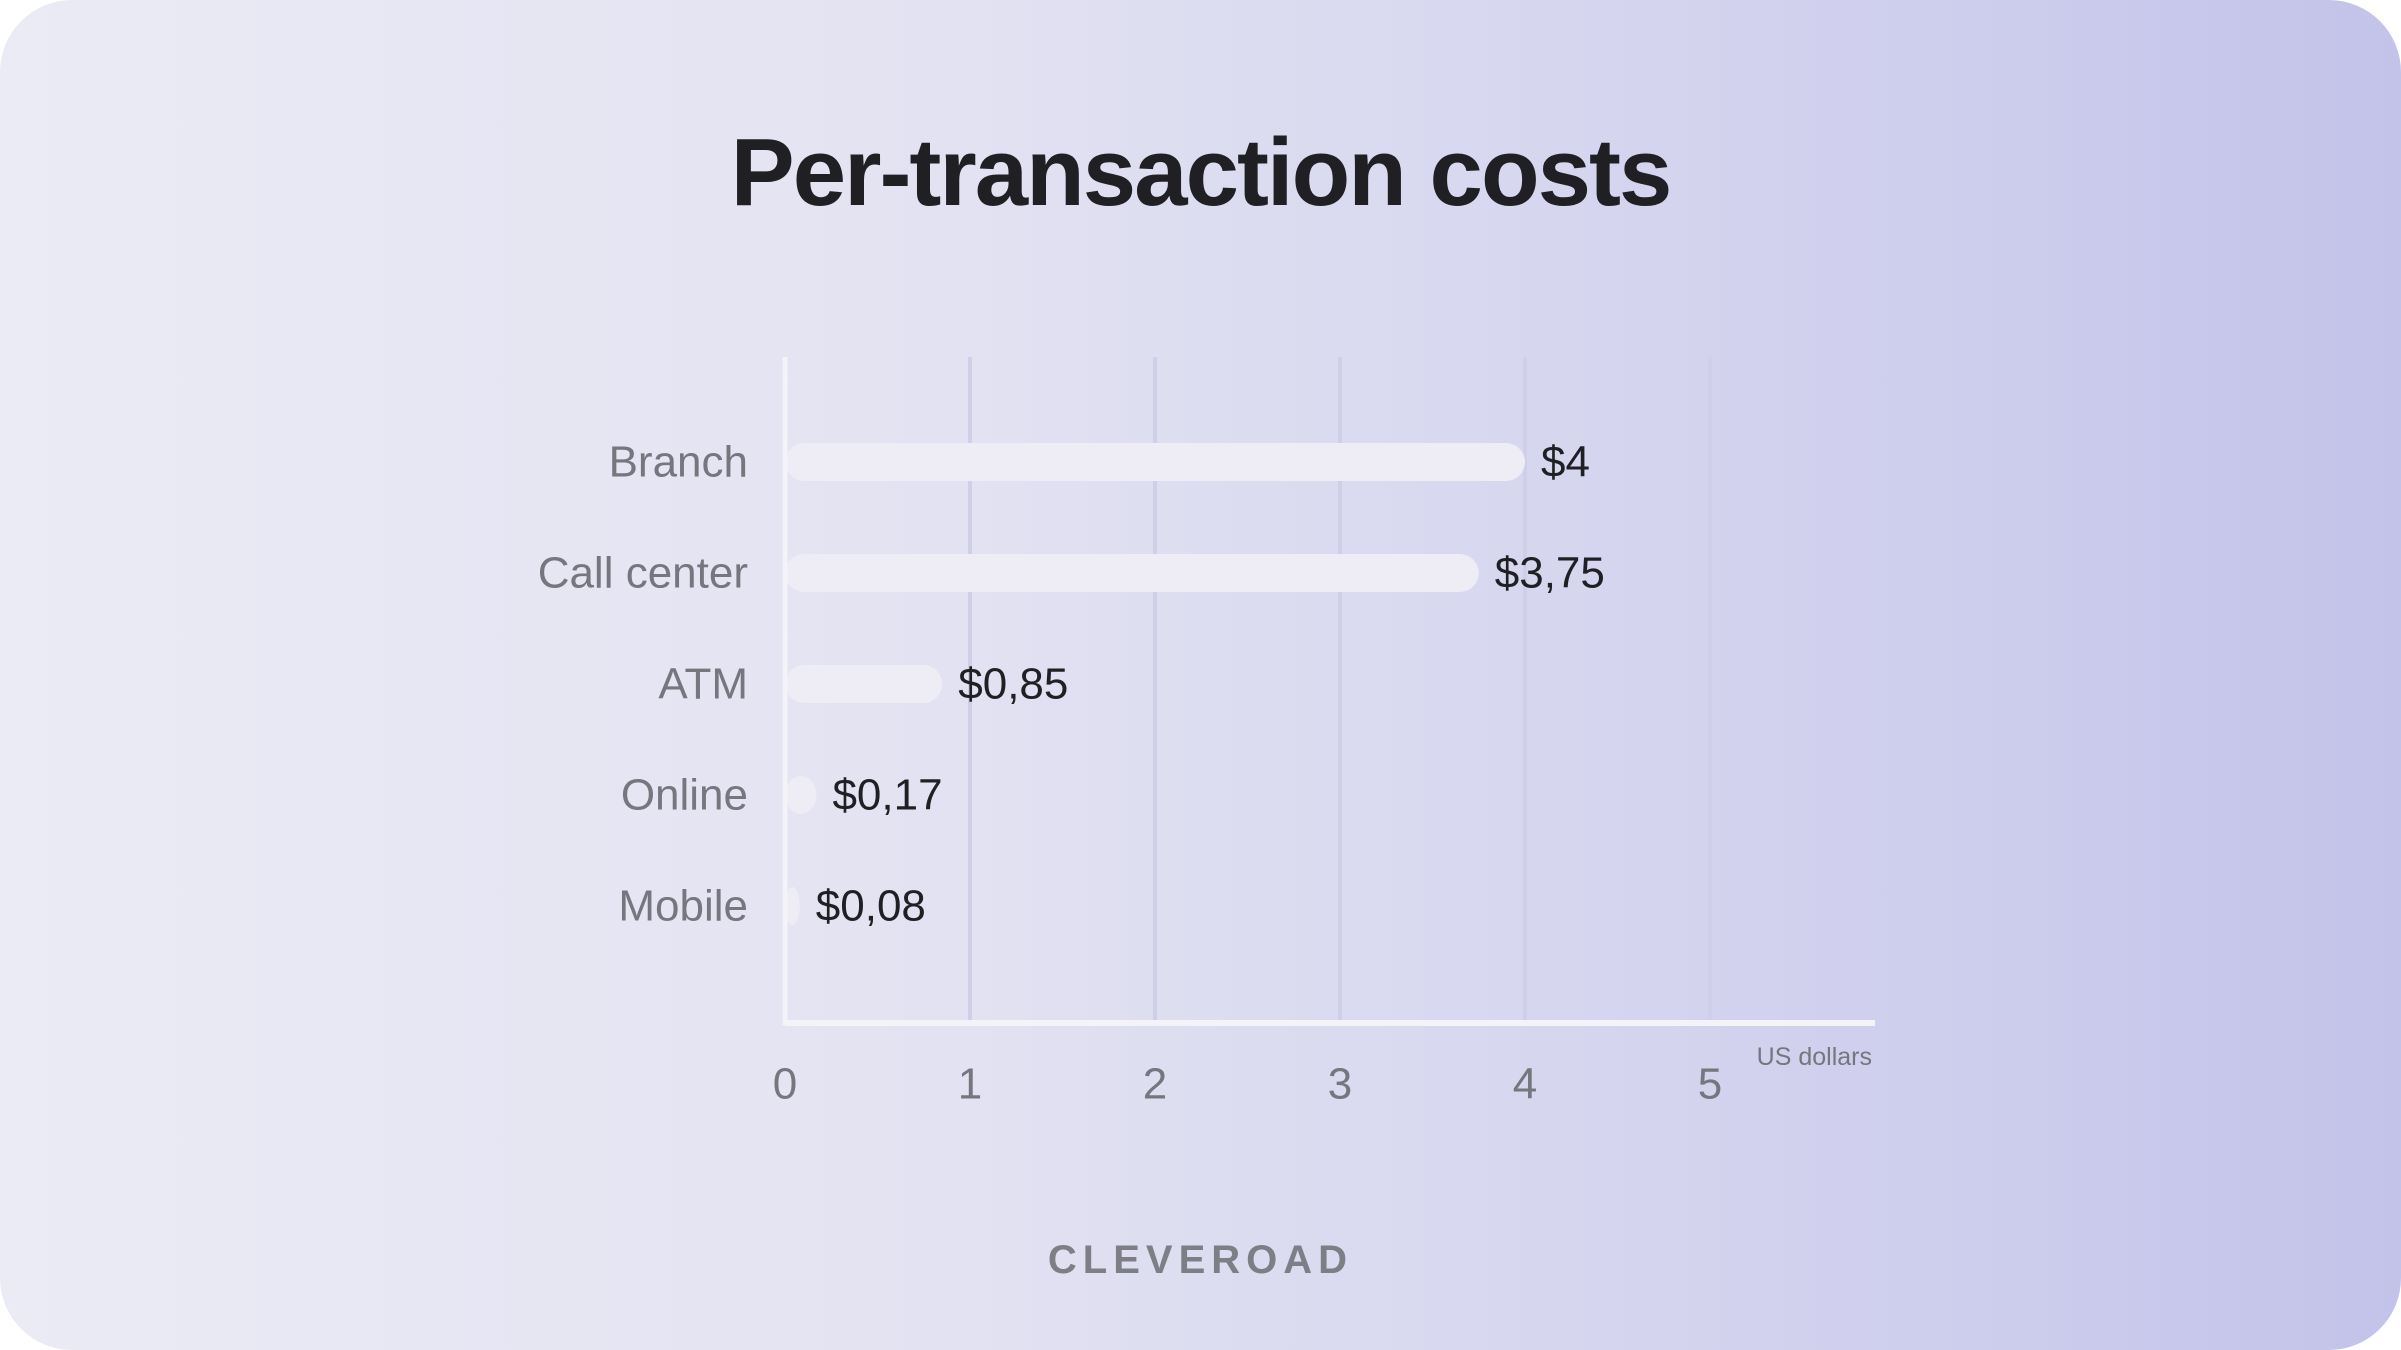 The image size is (2401, 1350). Describe the element at coordinates (1155, 1084) in the screenshot. I see `x-tick-label: 2` at that location.